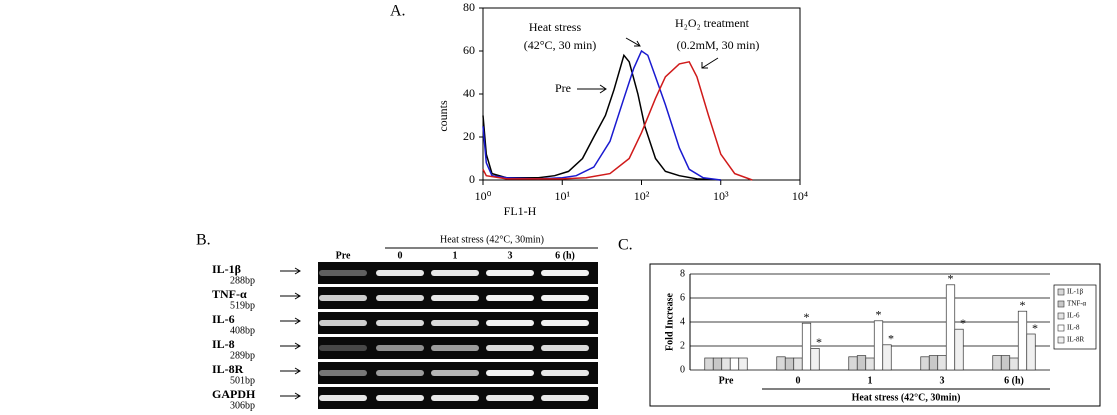  Describe the element at coordinates (343, 255) in the screenshot. I see `lane-label: Pre` at that location.